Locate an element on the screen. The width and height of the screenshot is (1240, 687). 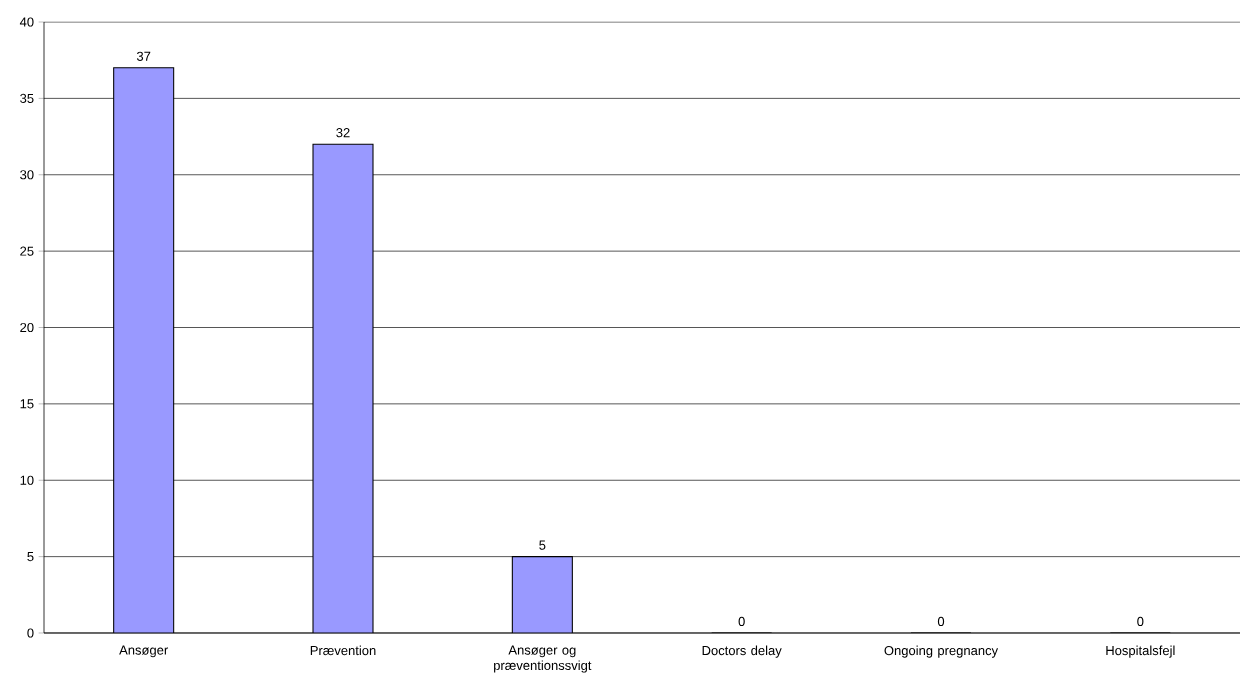
x-tick-label: Ansøger og præventionssvigt is located at coordinates (543, 659).